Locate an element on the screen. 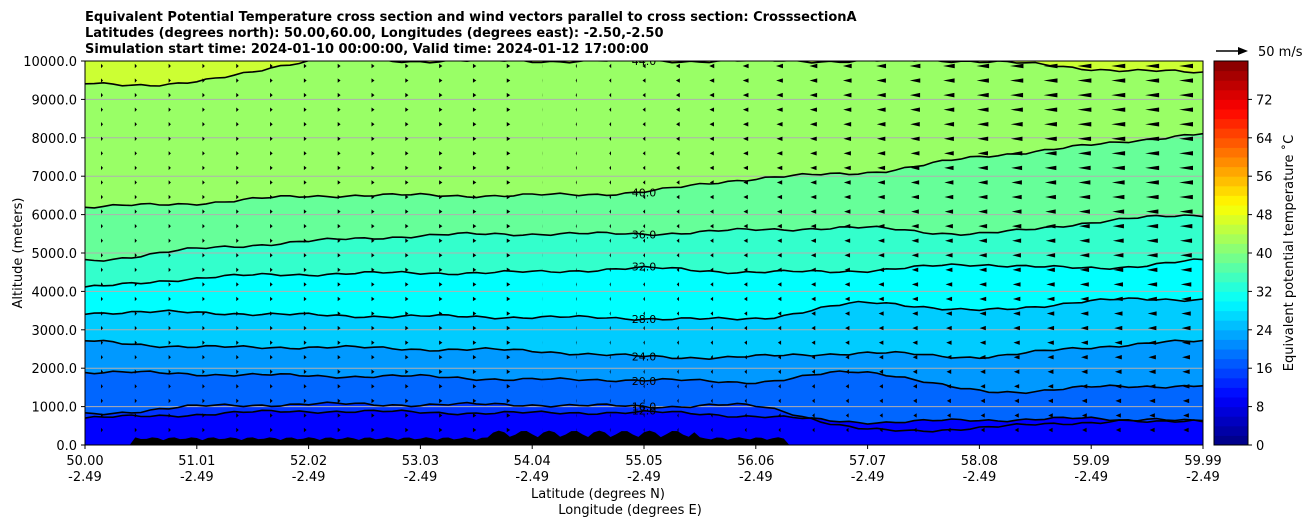 This screenshot has height=526, width=1308. contour-label: 44.0 is located at coordinates (644, 61).